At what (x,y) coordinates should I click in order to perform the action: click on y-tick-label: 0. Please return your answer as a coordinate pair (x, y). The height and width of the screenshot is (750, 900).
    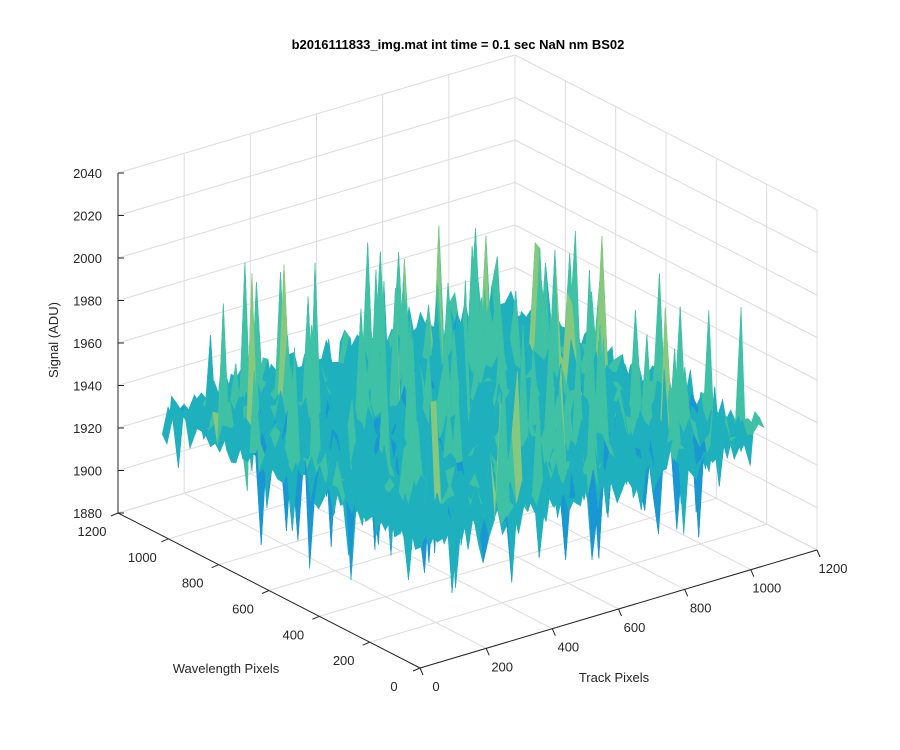
    Looking at the image, I should click on (393, 686).